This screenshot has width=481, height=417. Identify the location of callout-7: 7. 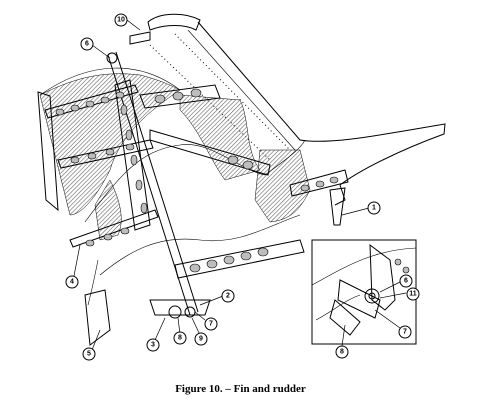
(211, 324).